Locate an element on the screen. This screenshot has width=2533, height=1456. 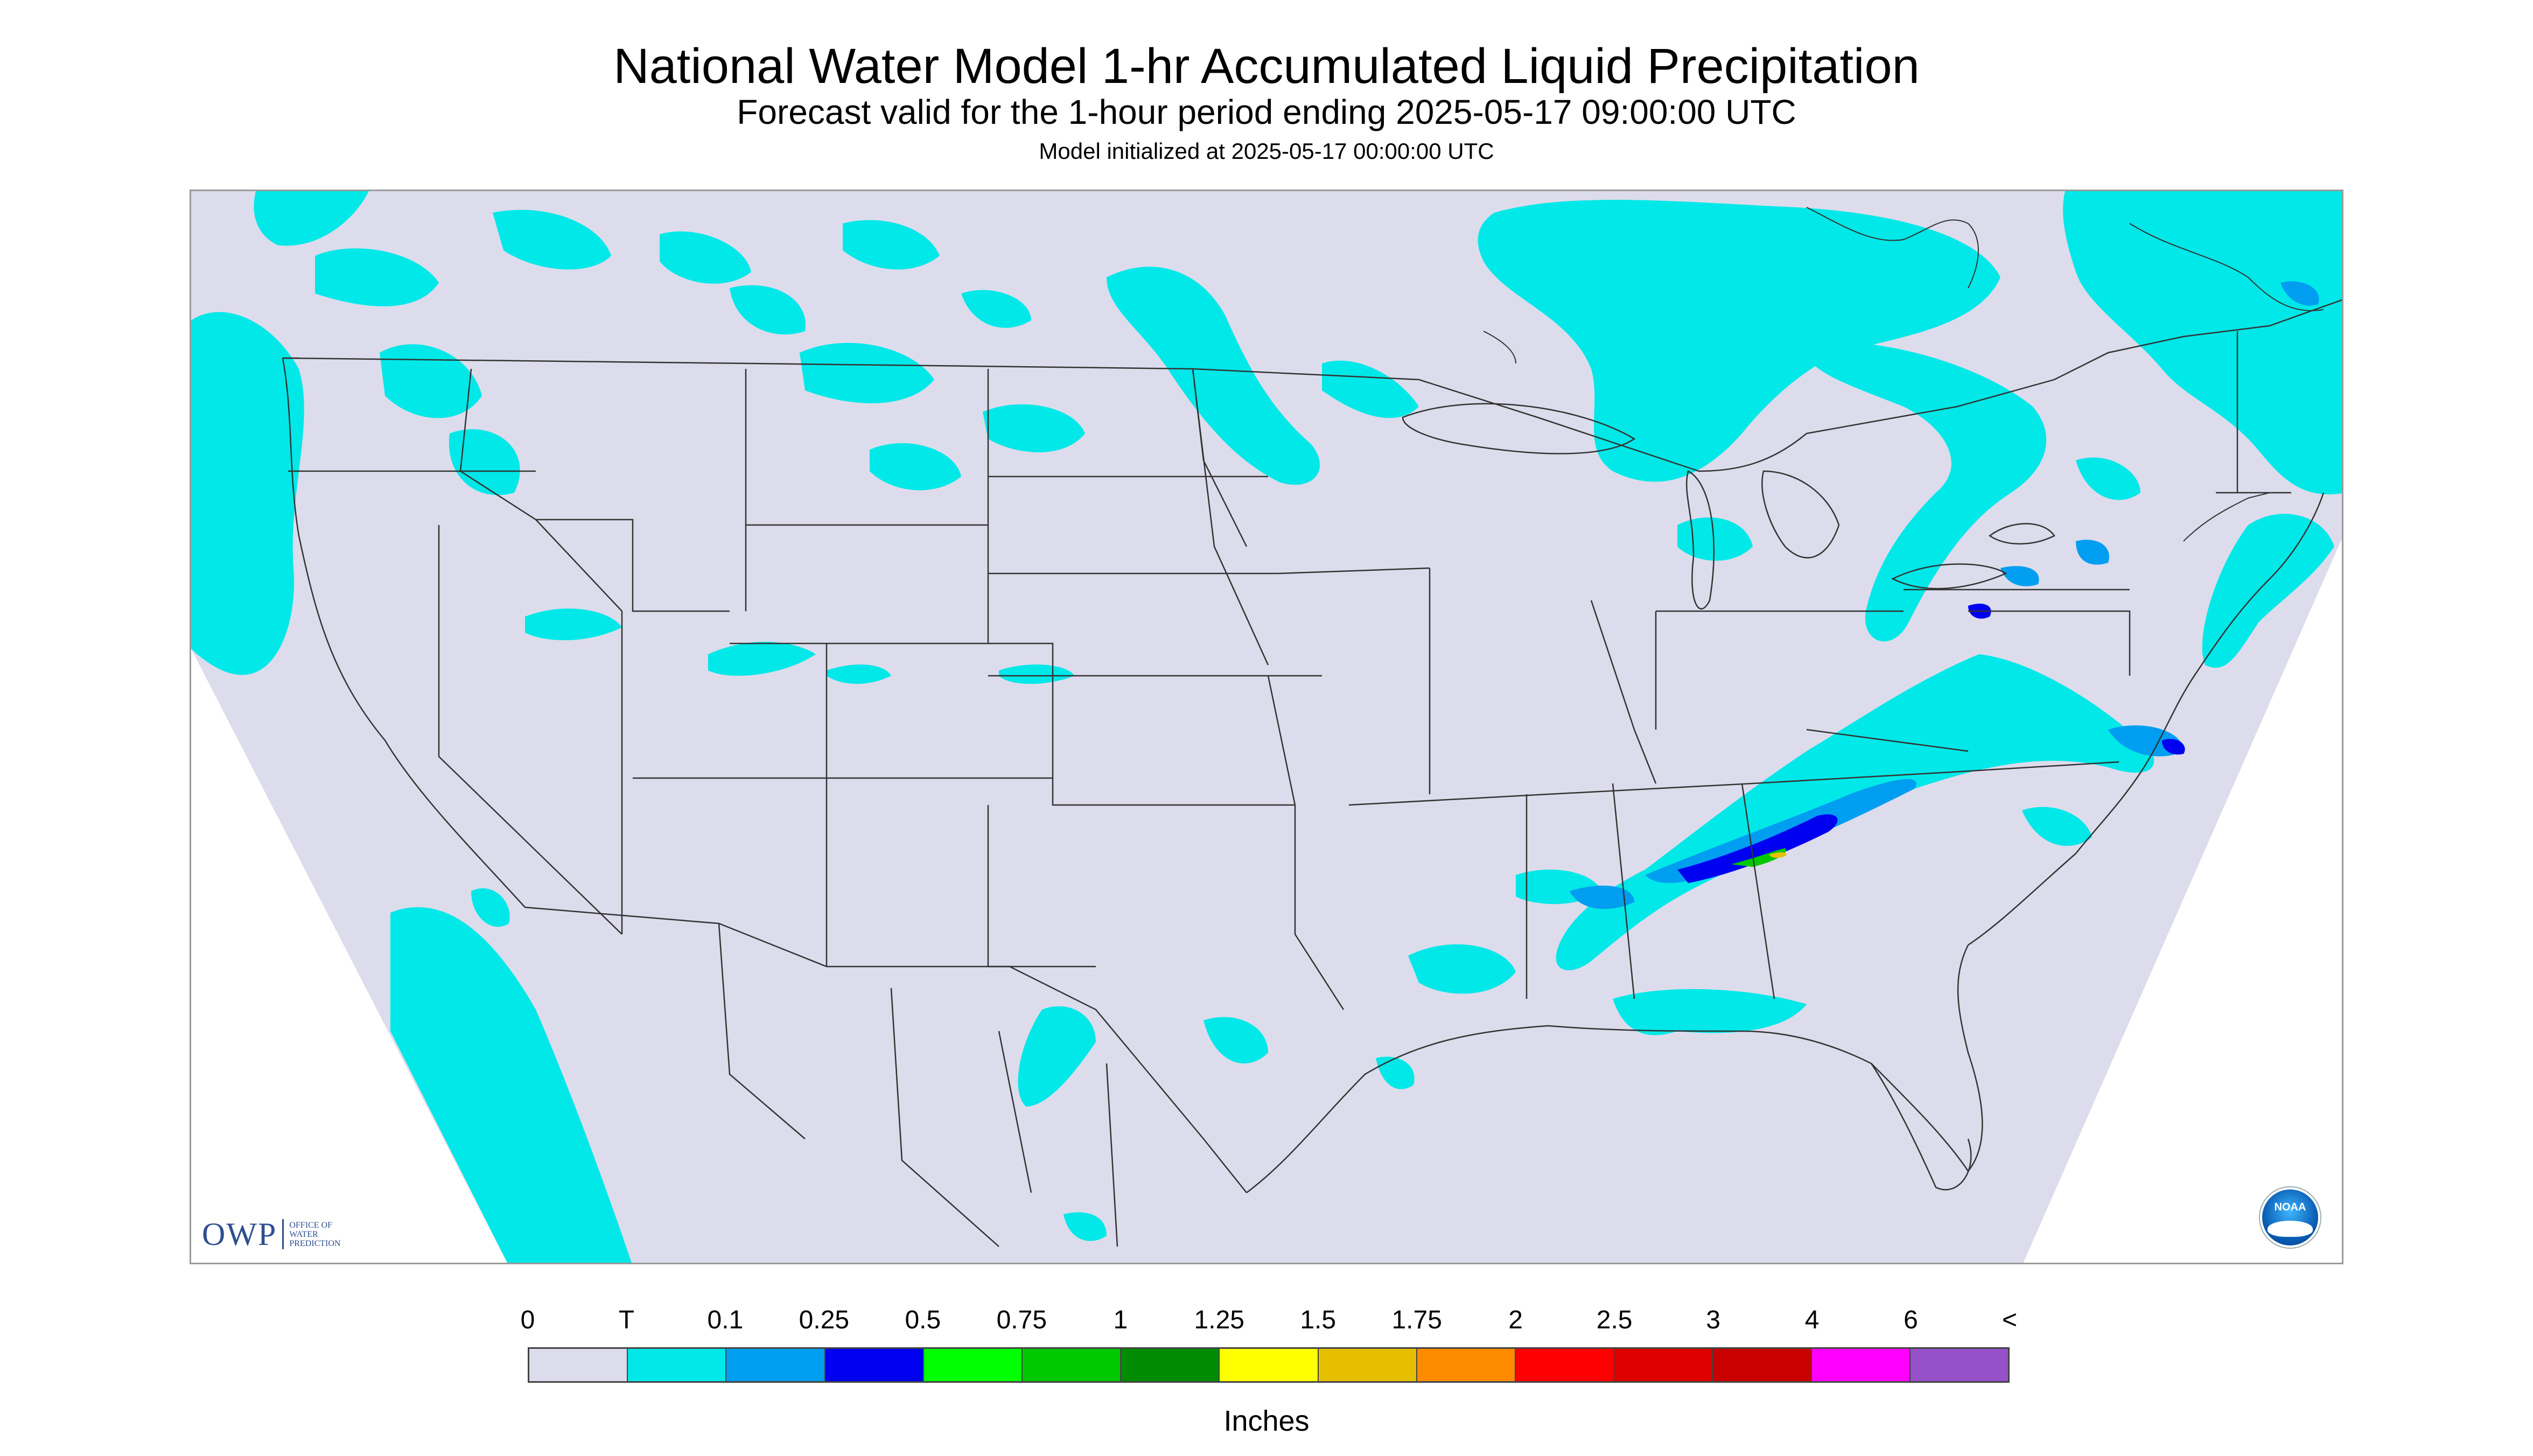
legend-tick-label: 0.25 is located at coordinates (825, 1320).